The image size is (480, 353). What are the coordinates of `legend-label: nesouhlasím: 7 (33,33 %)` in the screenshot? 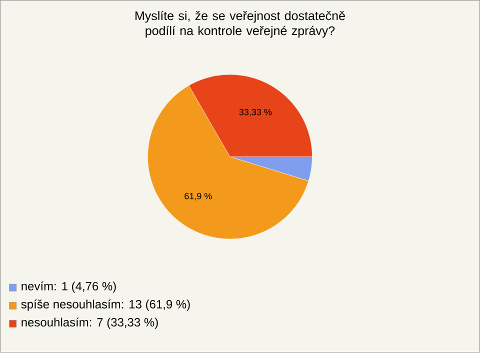 It's located at (90, 324).